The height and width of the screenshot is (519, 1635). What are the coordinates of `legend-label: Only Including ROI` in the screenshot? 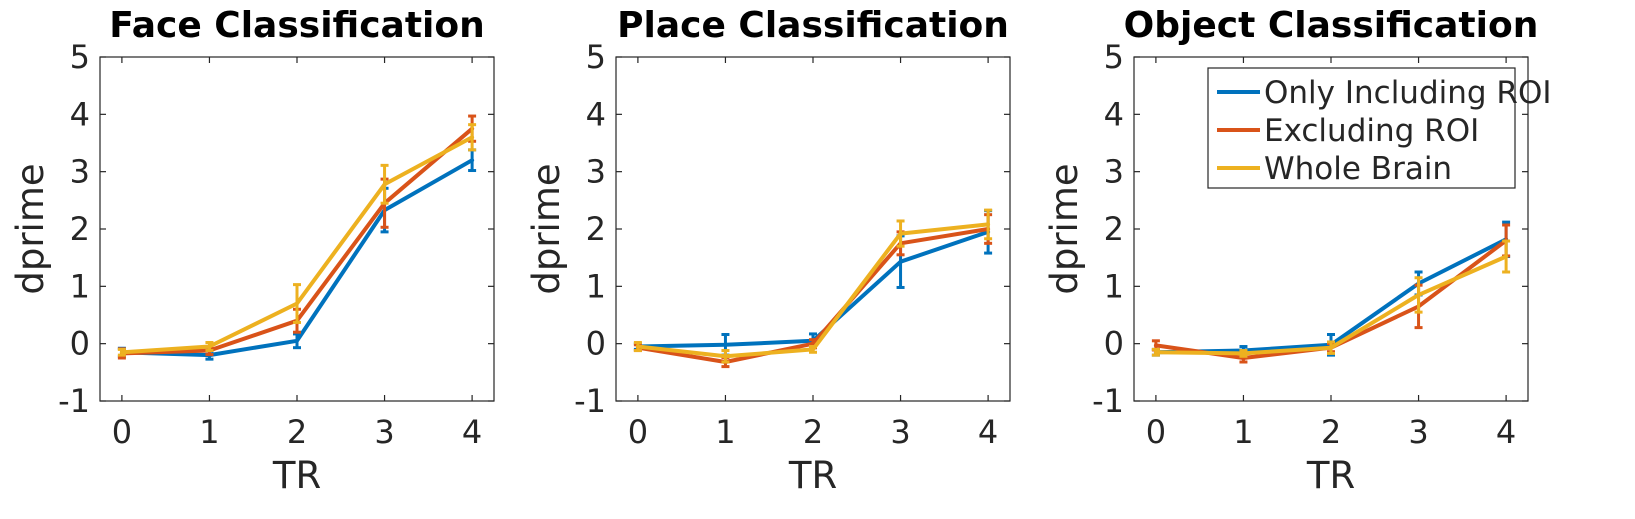 It's located at (1408, 93).